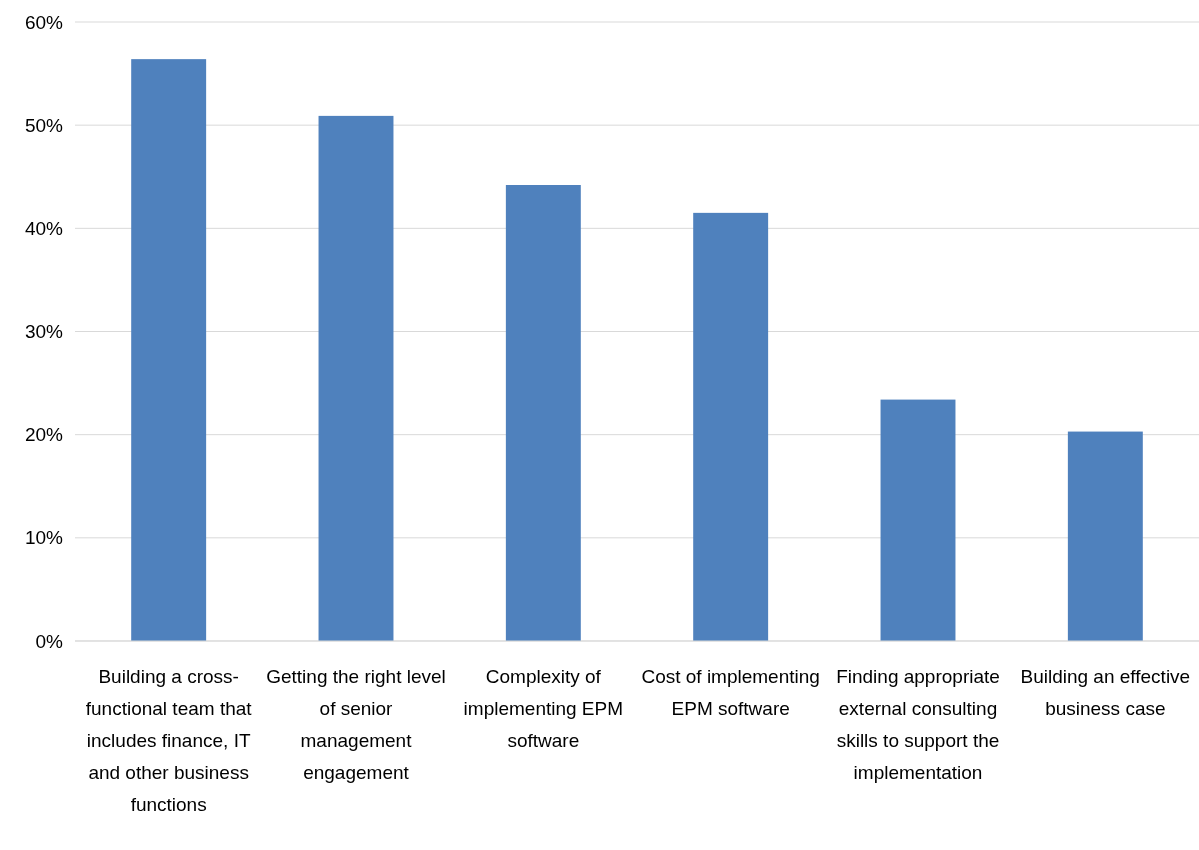 This screenshot has height=850, width=1199. Describe the element at coordinates (543, 708) in the screenshot. I see `x-tick-label: Complexity of implementing EPM software` at that location.